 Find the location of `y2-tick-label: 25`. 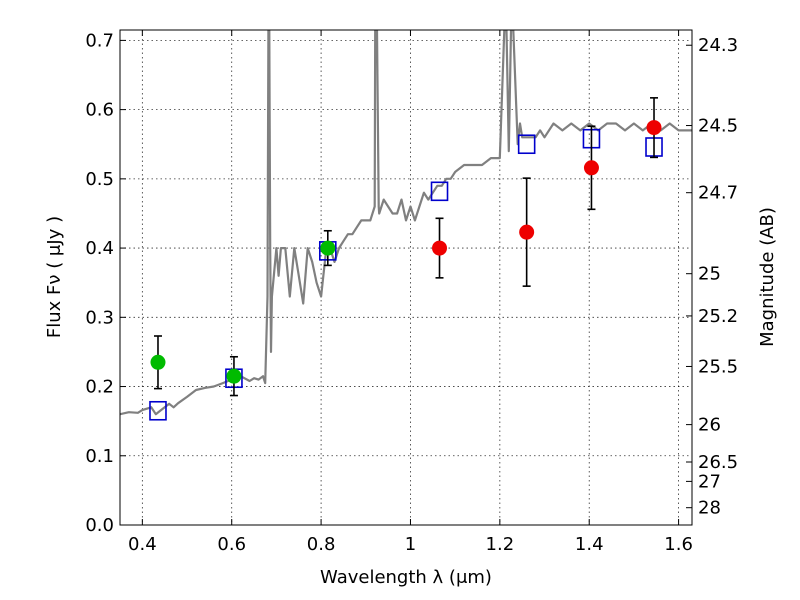

y2-tick-label: 25 is located at coordinates (709, 274).